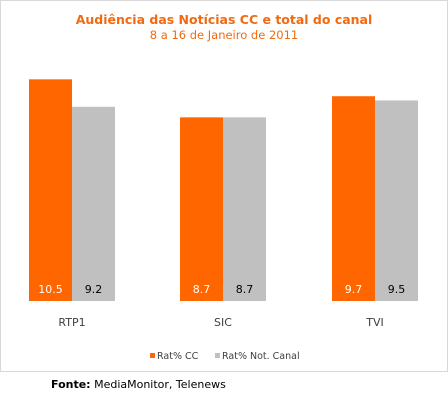 This screenshot has width=448, height=406. What do you see at coordinates (224, 35) in the screenshot?
I see `chart-subtitle: 8 a 16 de Janeiro de 2011` at bounding box center [224, 35].